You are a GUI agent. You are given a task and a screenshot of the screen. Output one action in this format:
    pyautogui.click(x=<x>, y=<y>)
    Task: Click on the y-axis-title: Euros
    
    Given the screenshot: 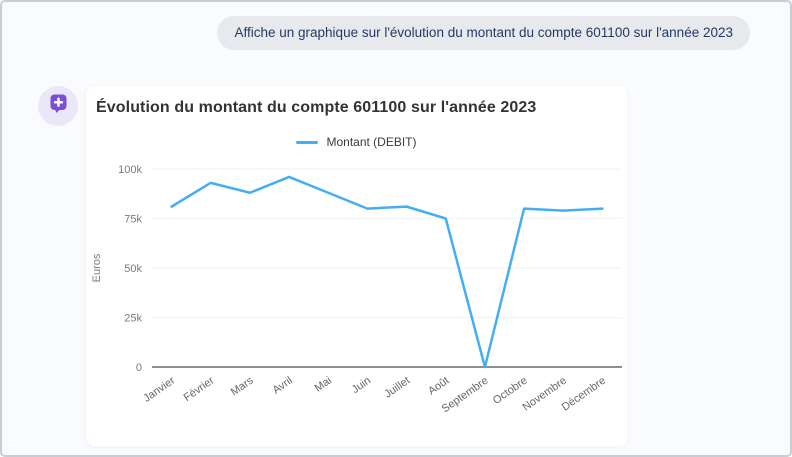 What is the action you would take?
    pyautogui.click(x=97, y=267)
    